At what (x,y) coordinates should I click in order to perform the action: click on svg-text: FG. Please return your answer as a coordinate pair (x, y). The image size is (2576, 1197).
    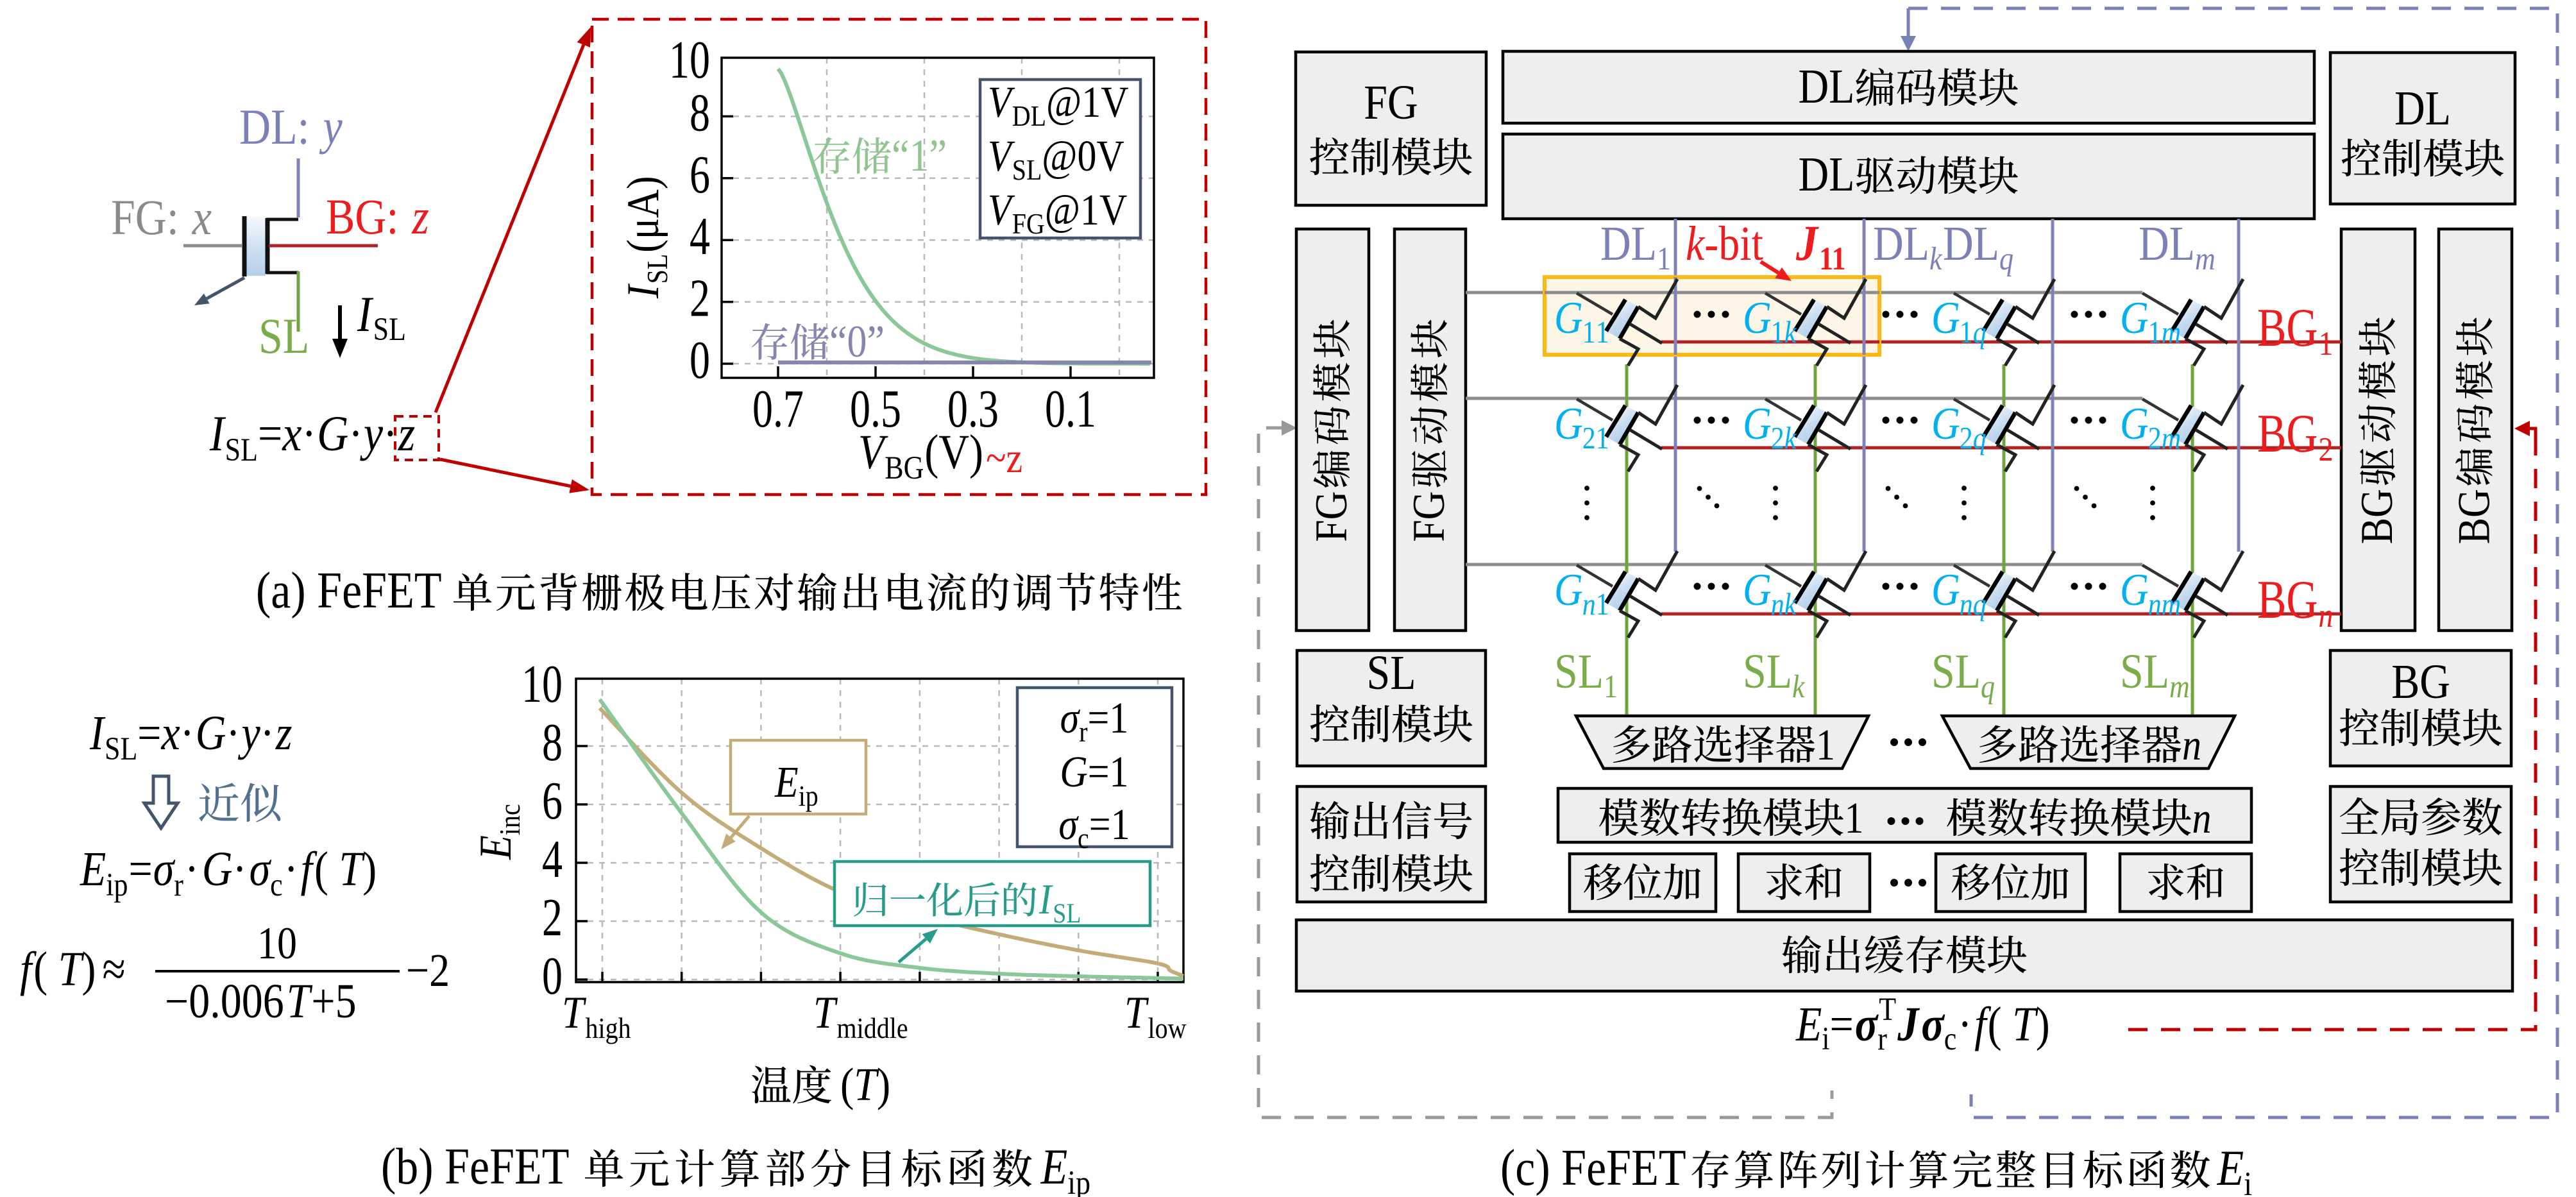
    Looking at the image, I should click on (1428, 516).